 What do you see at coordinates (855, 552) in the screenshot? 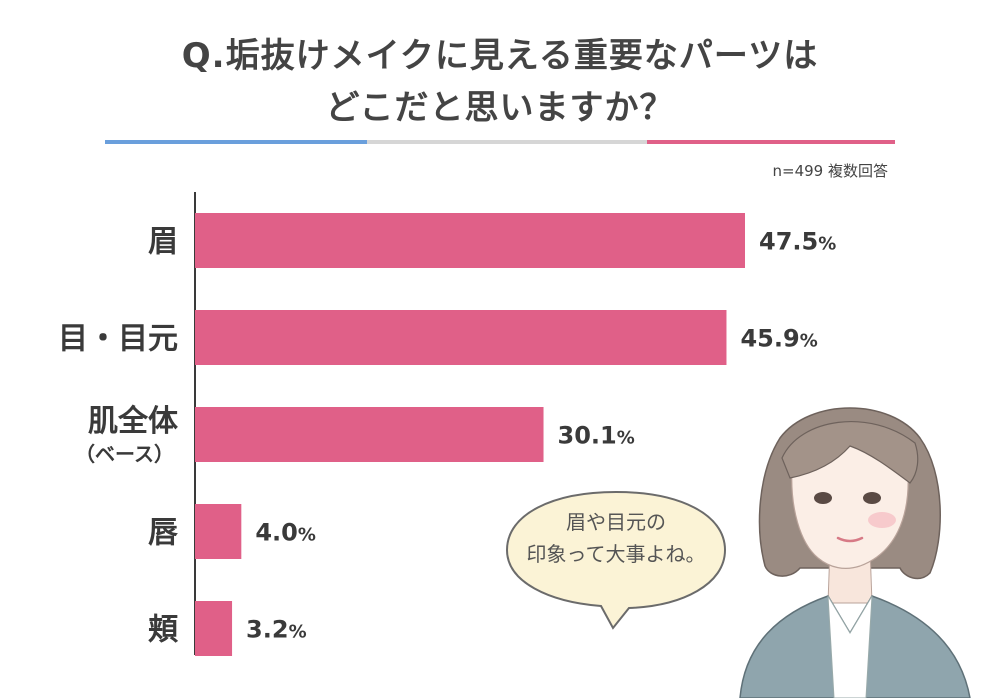
I see `woman-illustration` at bounding box center [855, 552].